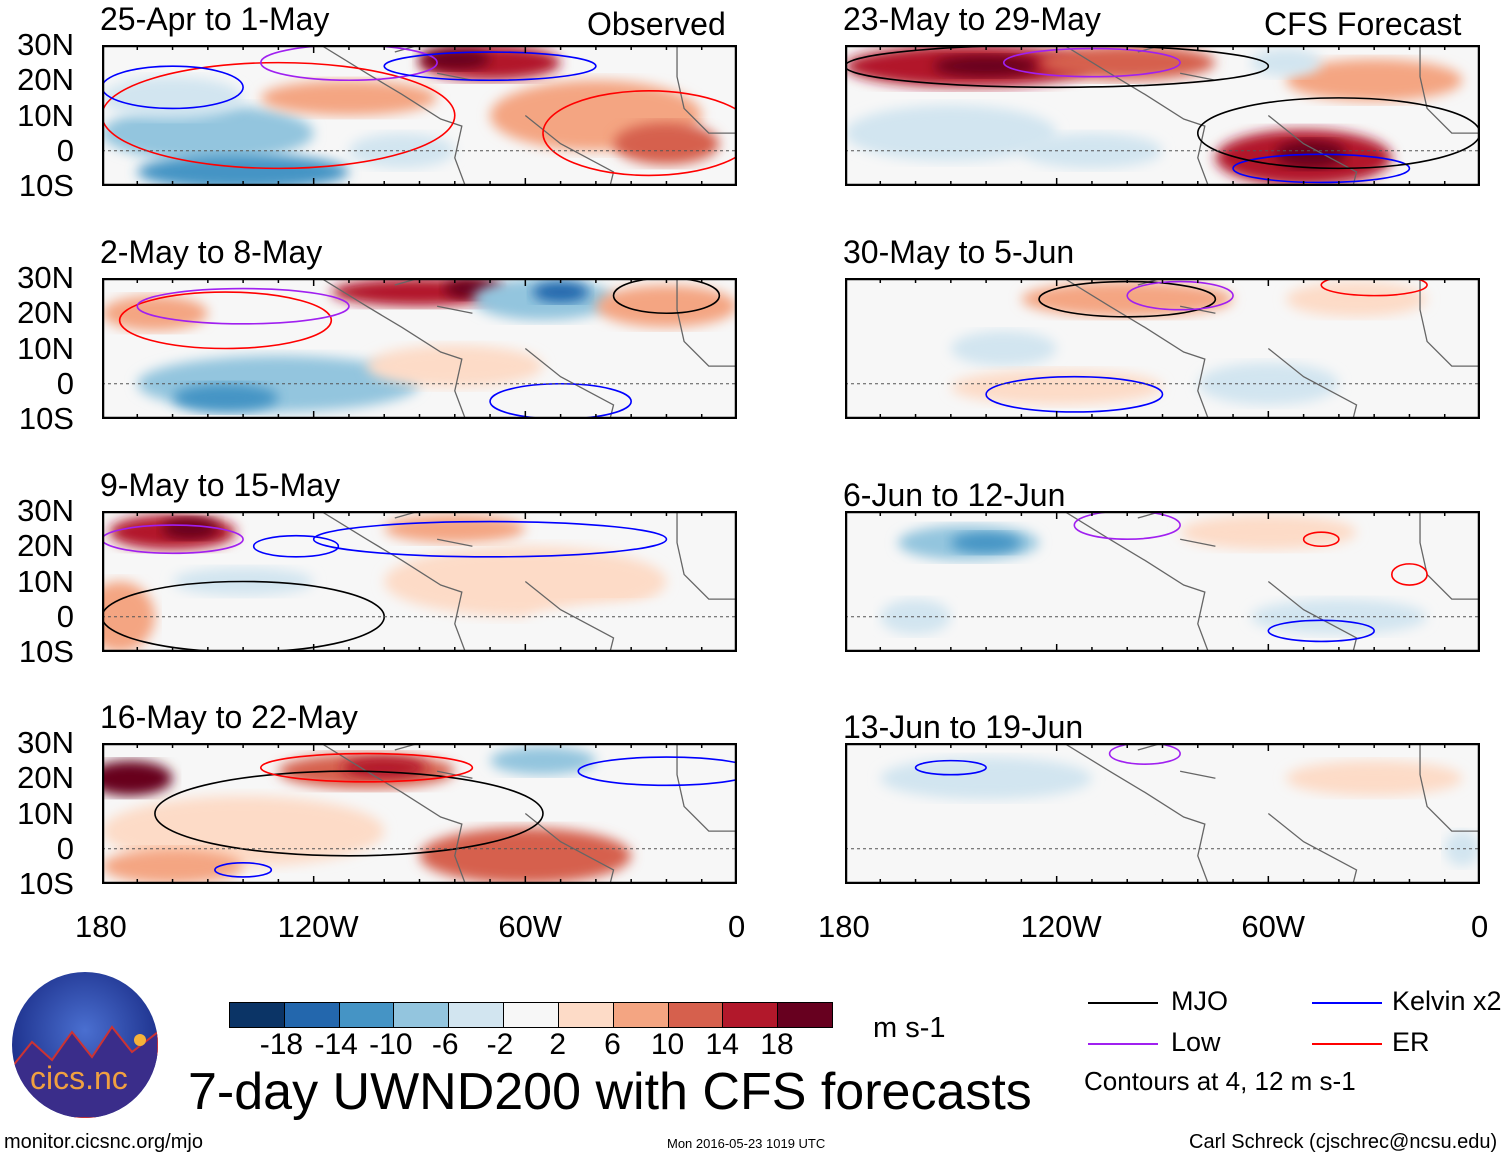 This screenshot has width=1510, height=1158. Describe the element at coordinates (79, 1078) in the screenshot. I see `logo-text: cics.nc` at that location.